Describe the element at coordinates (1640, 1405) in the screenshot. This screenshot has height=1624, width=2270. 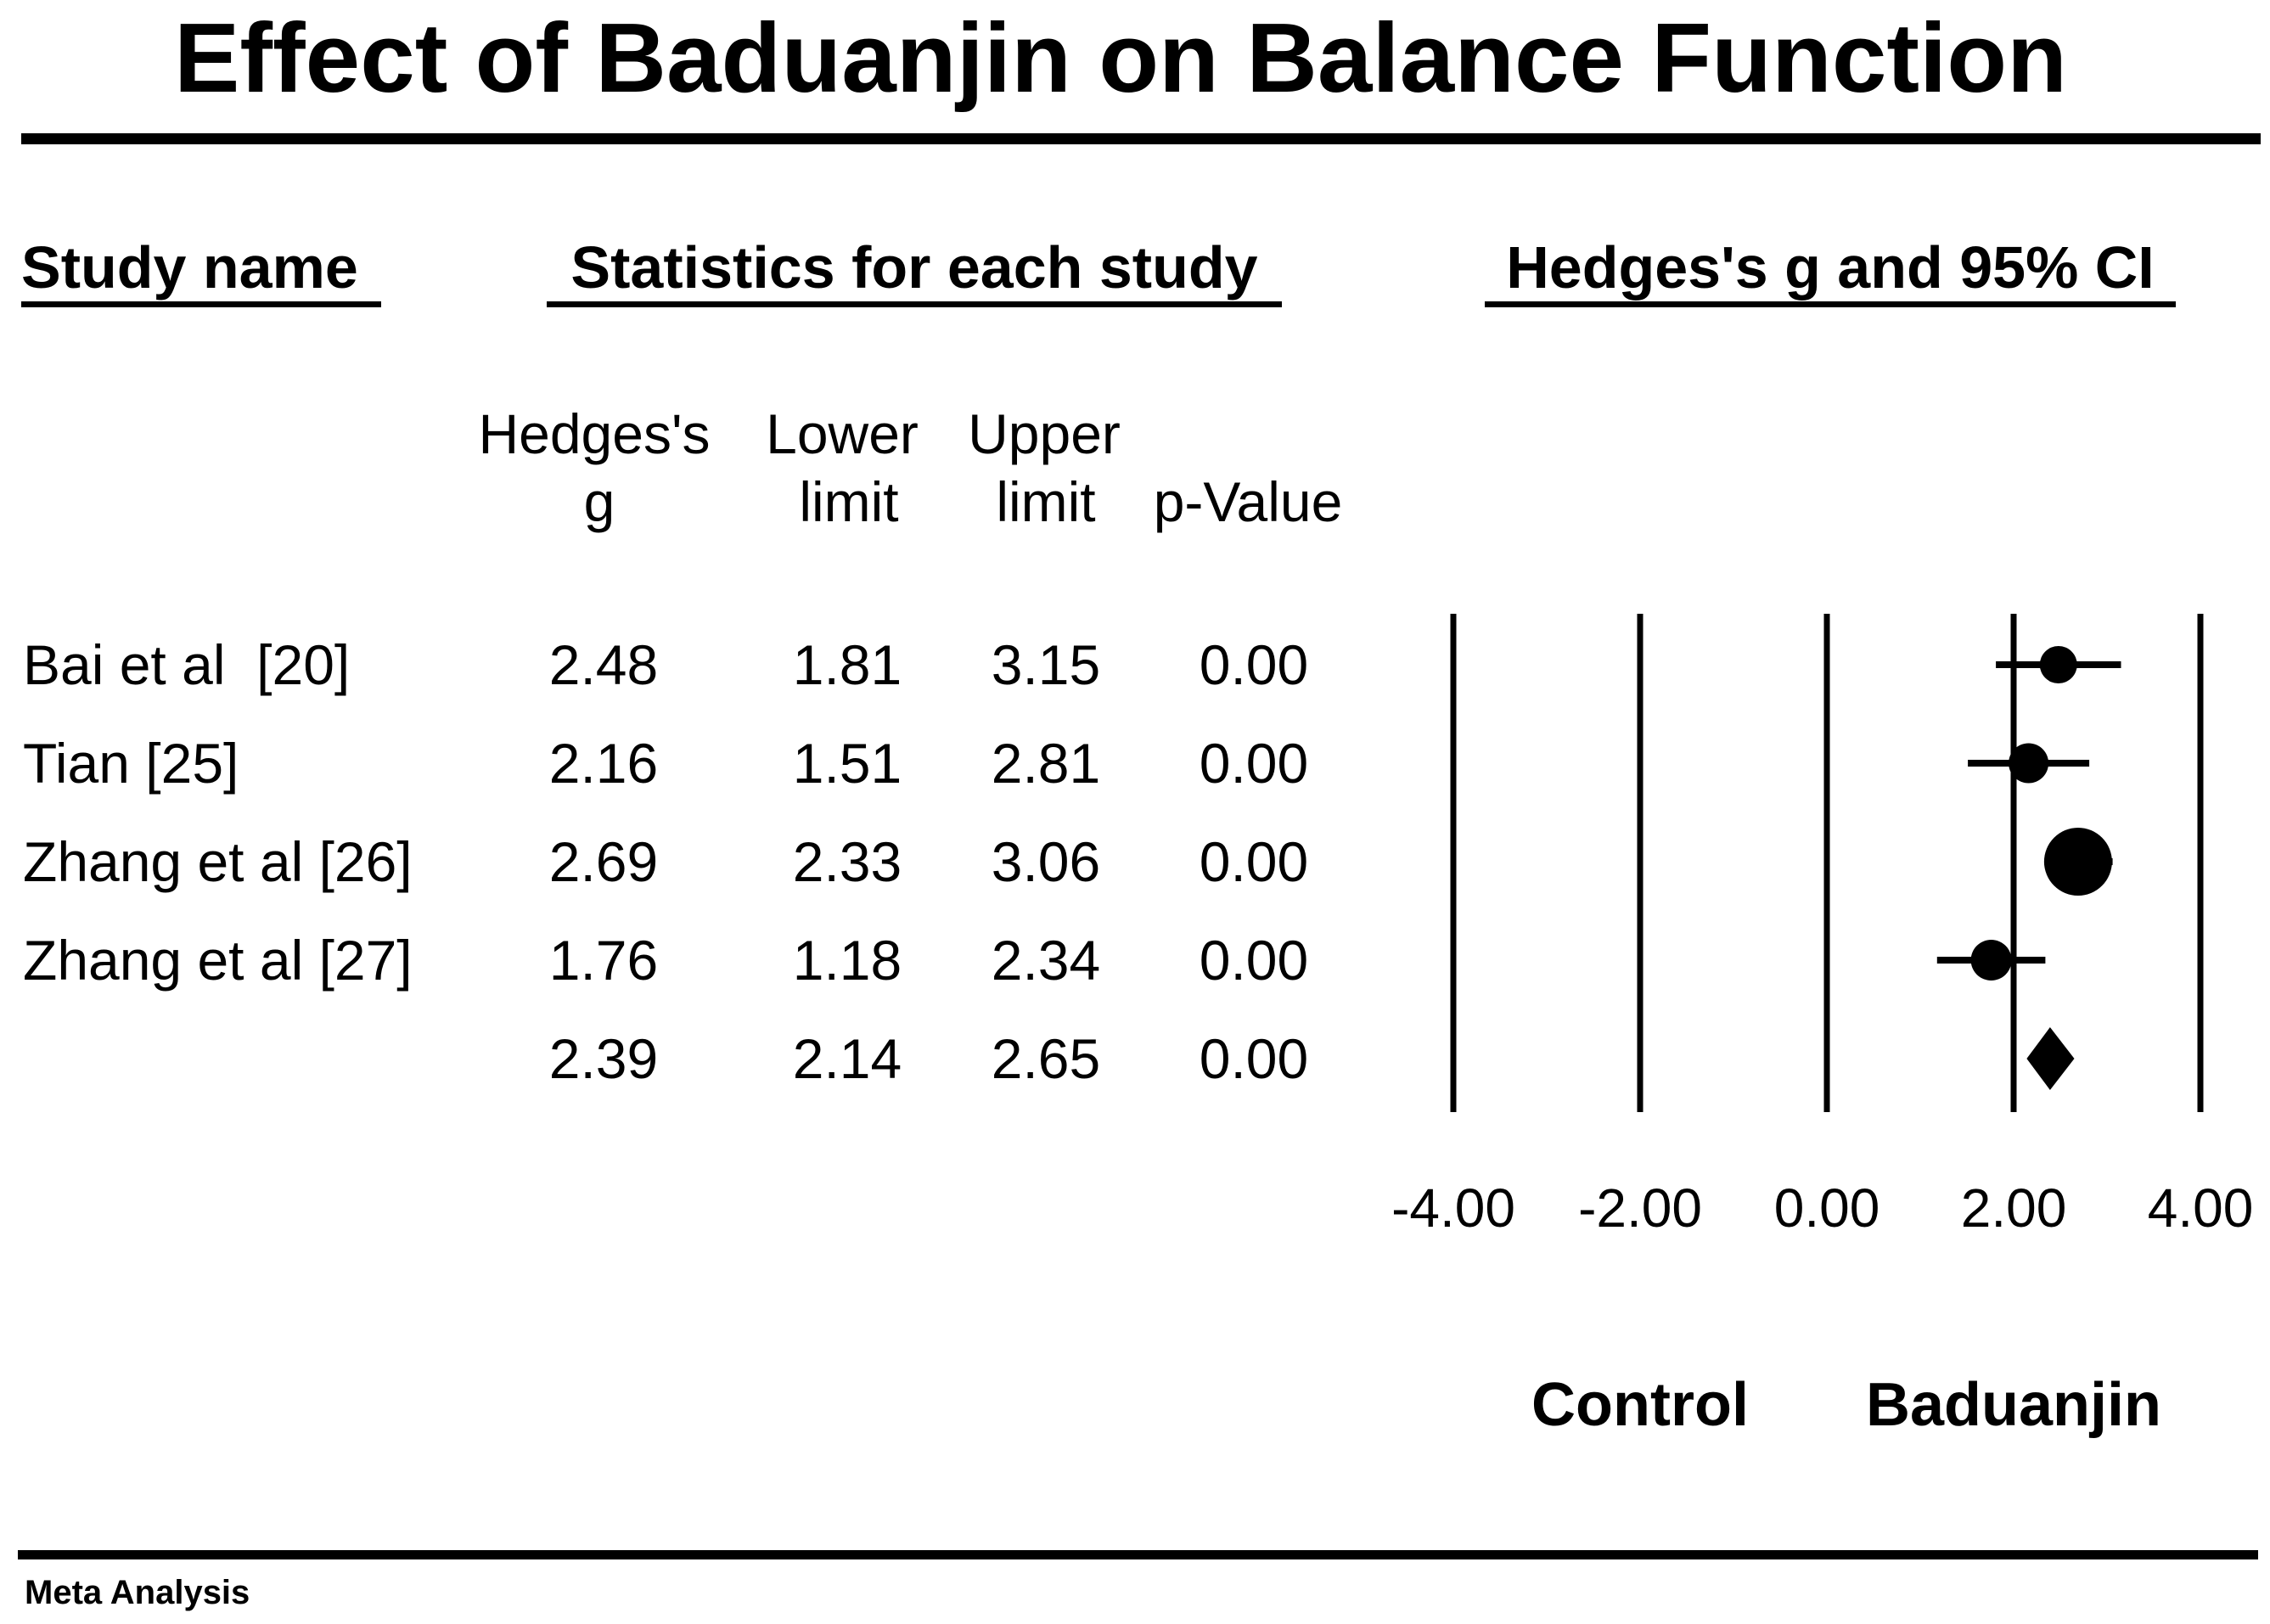
I see `direction-label-control: Control` at that location.